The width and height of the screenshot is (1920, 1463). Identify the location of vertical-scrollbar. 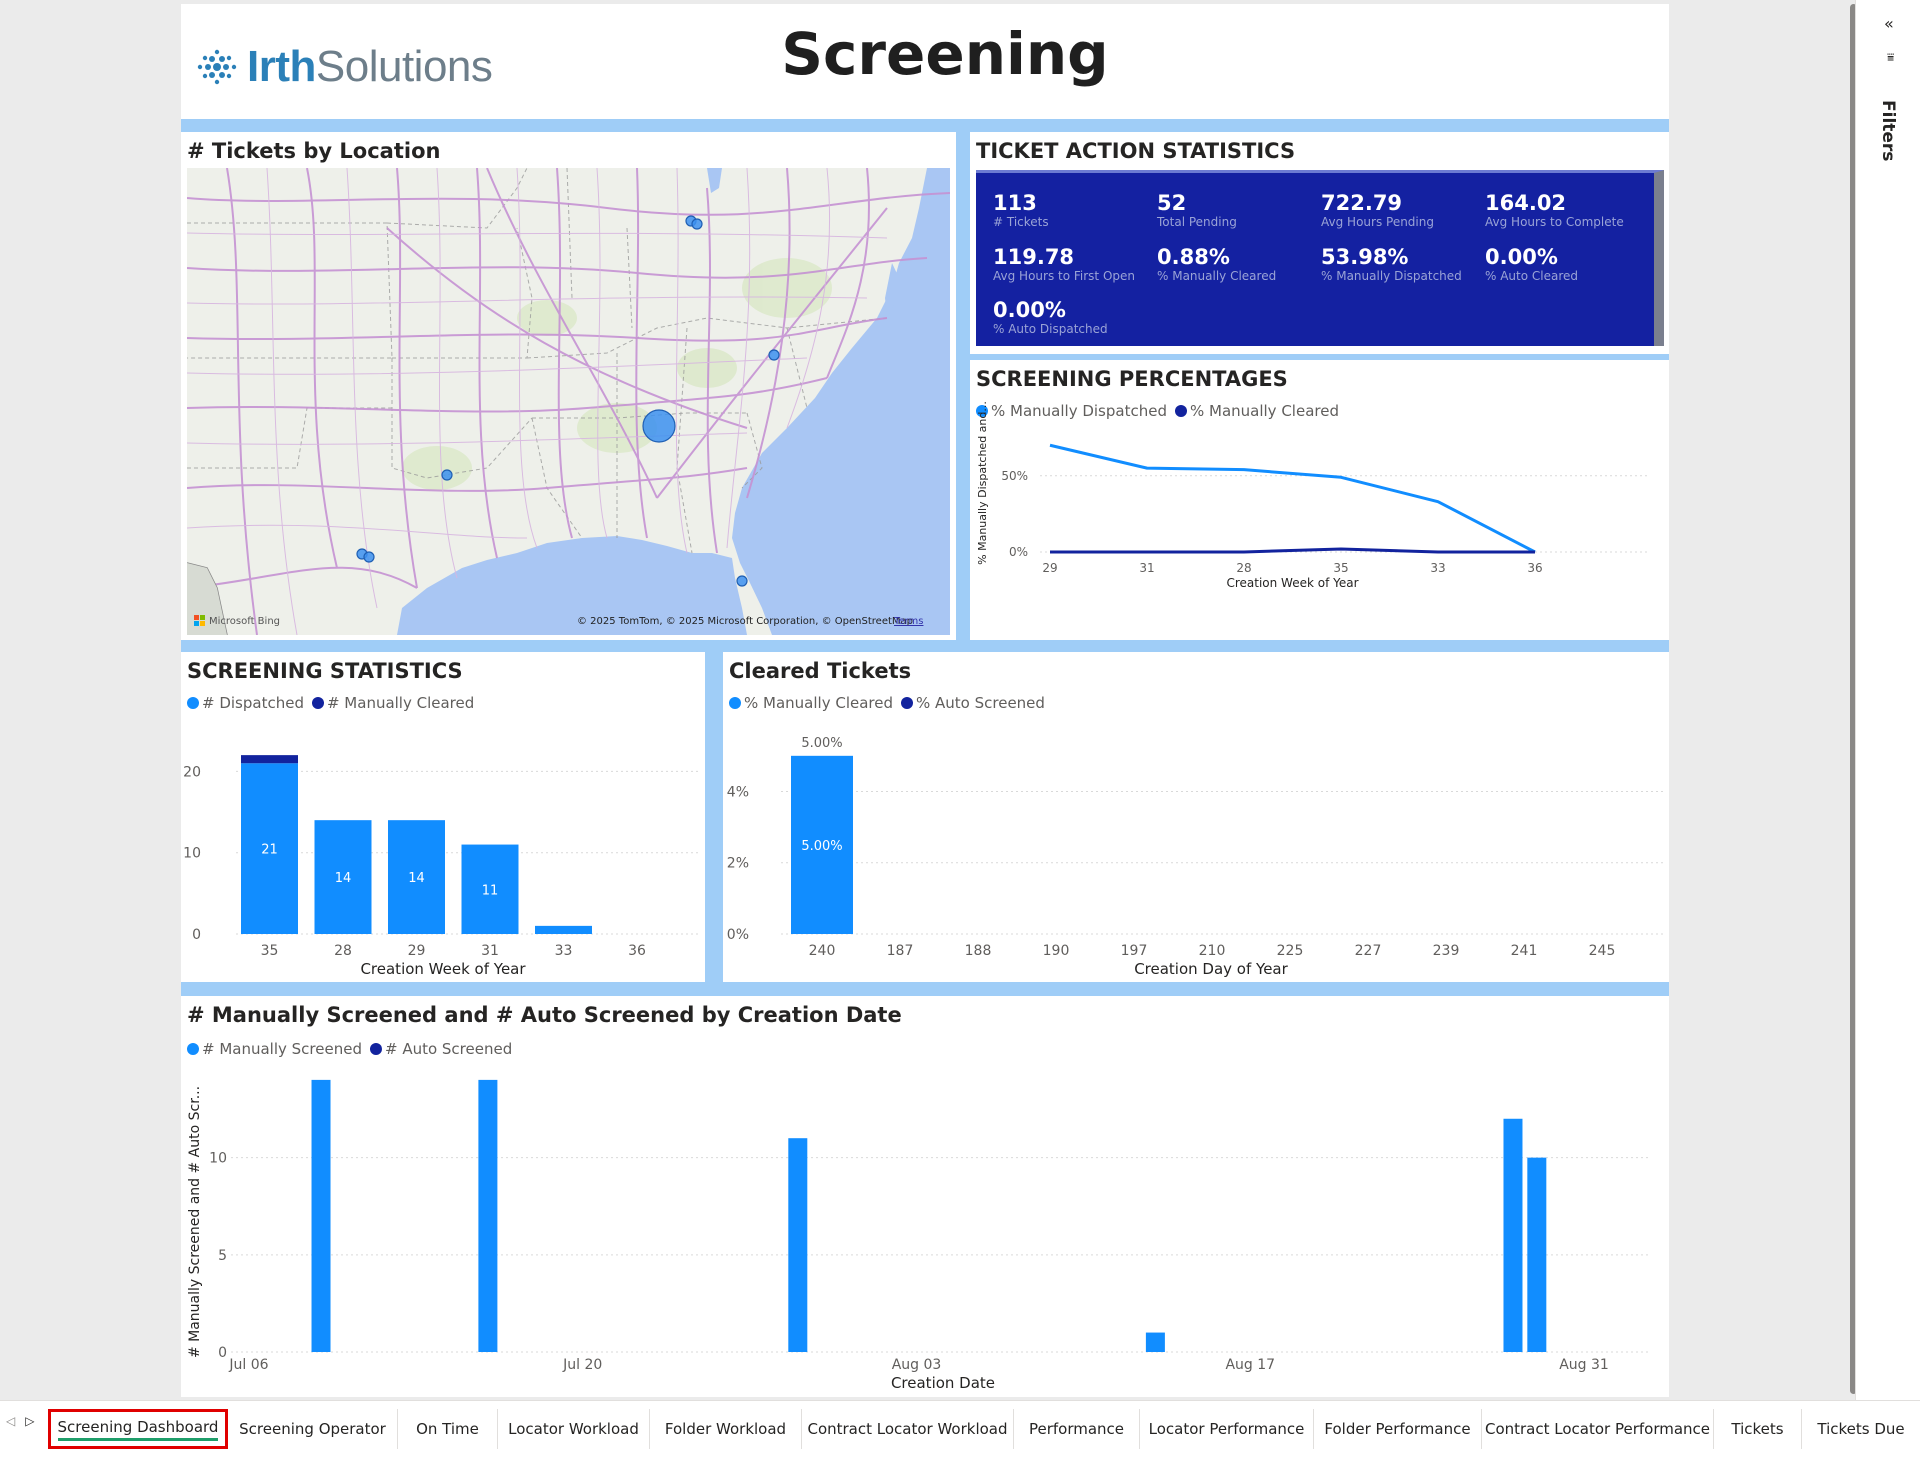
(1853, 699).